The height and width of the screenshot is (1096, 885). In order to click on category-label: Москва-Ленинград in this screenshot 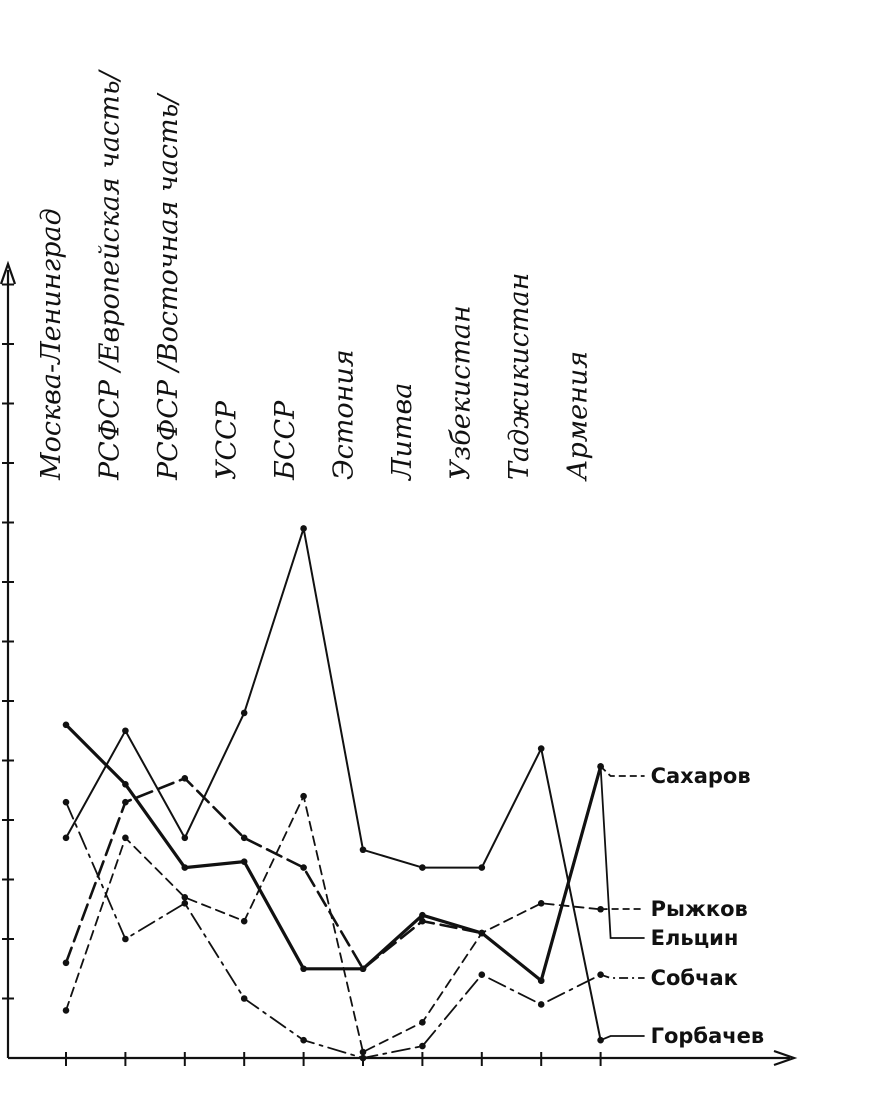, I will do `click(51, 344)`.